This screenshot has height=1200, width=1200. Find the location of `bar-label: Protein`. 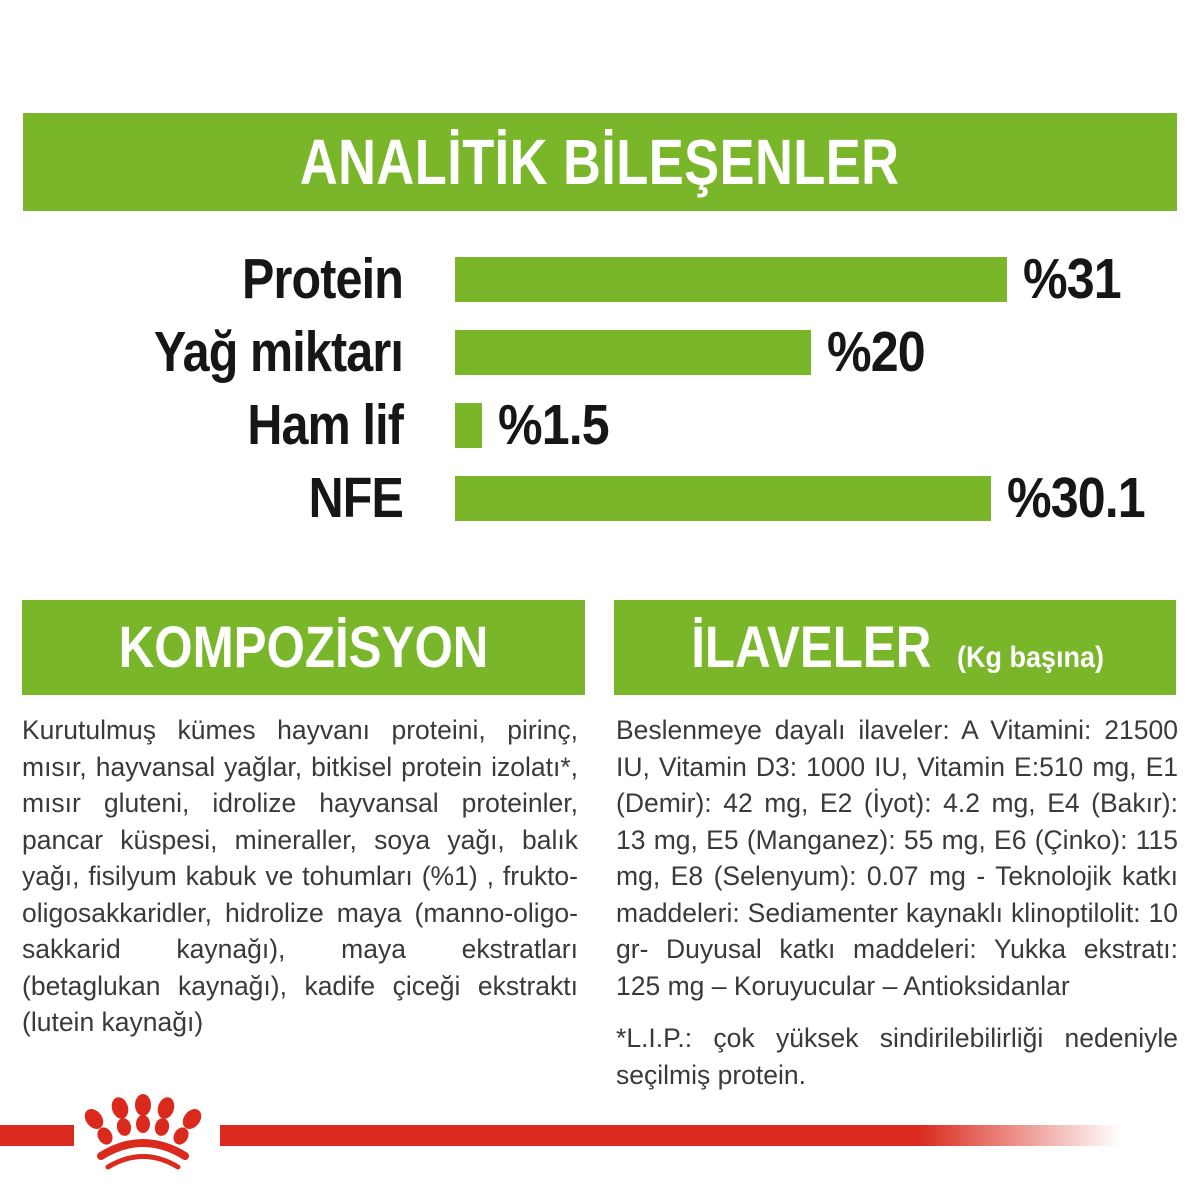

bar-label: Protein is located at coordinates (323, 279).